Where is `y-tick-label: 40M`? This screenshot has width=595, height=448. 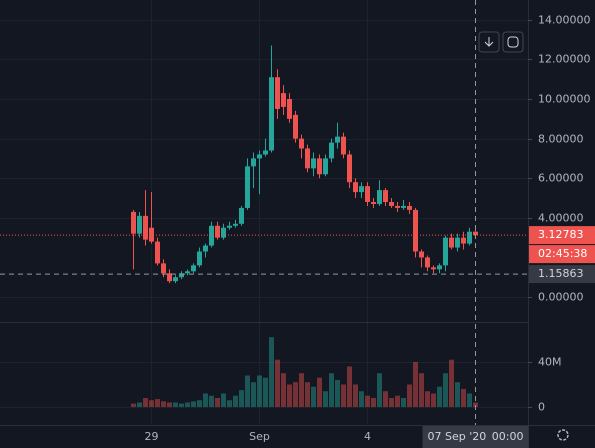 y-tick-label: 40M is located at coordinates (550, 362).